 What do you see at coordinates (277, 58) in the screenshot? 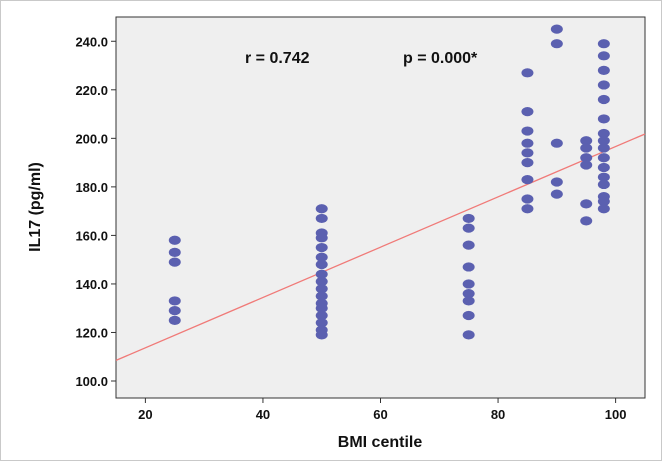
I see `annotation-r: r = 0.742` at bounding box center [277, 58].